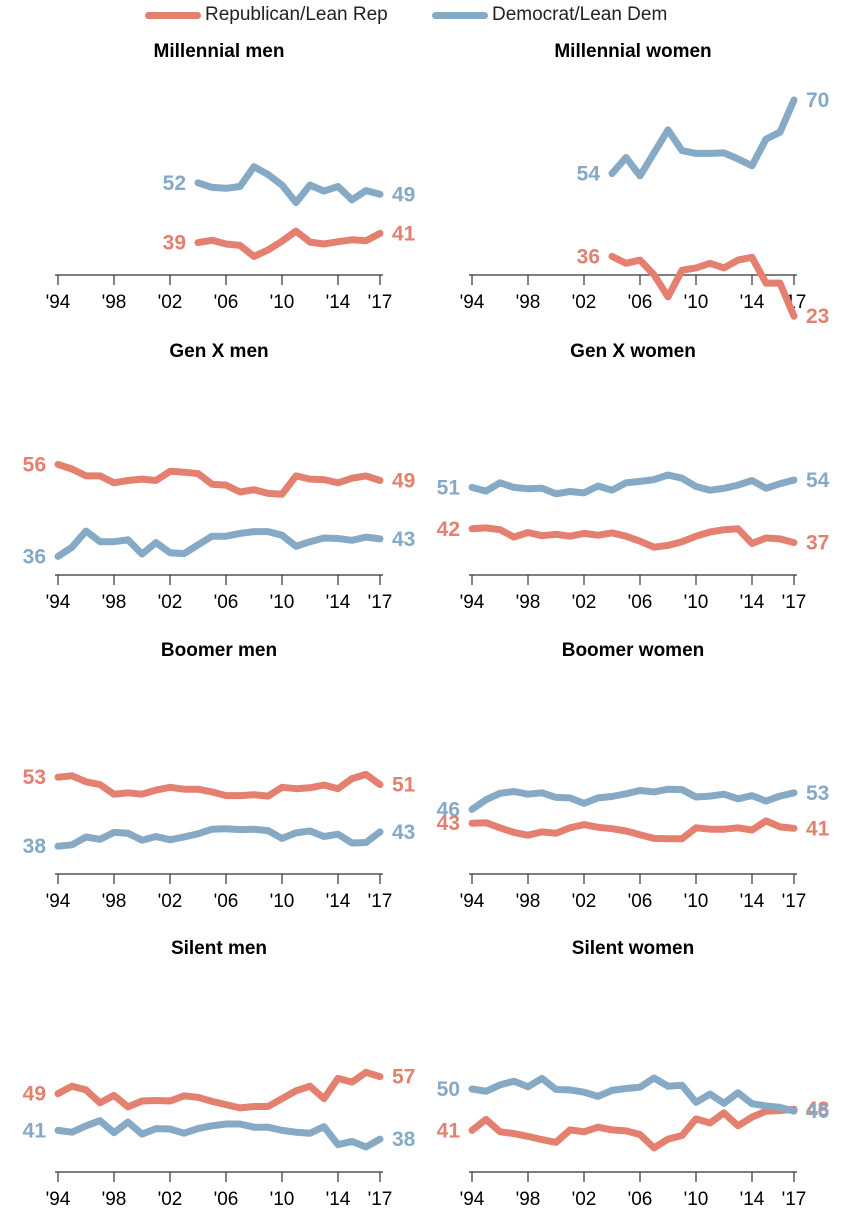  I want to click on panel-title: Boomer men, so click(219, 650).